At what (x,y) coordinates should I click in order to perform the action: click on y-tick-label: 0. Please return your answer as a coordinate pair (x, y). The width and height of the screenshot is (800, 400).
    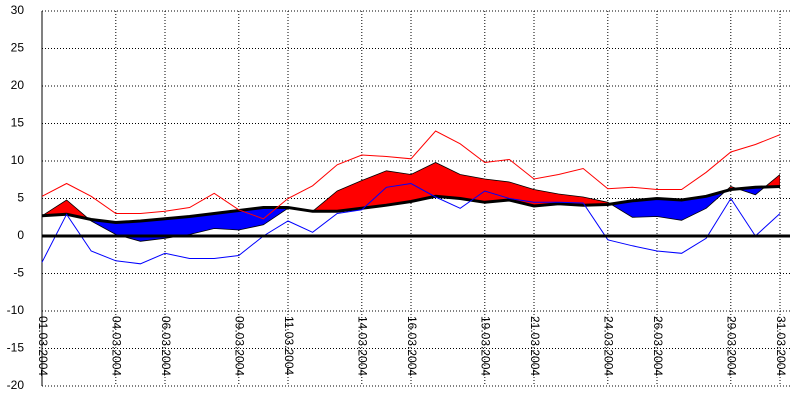
    Looking at the image, I should click on (20, 235).